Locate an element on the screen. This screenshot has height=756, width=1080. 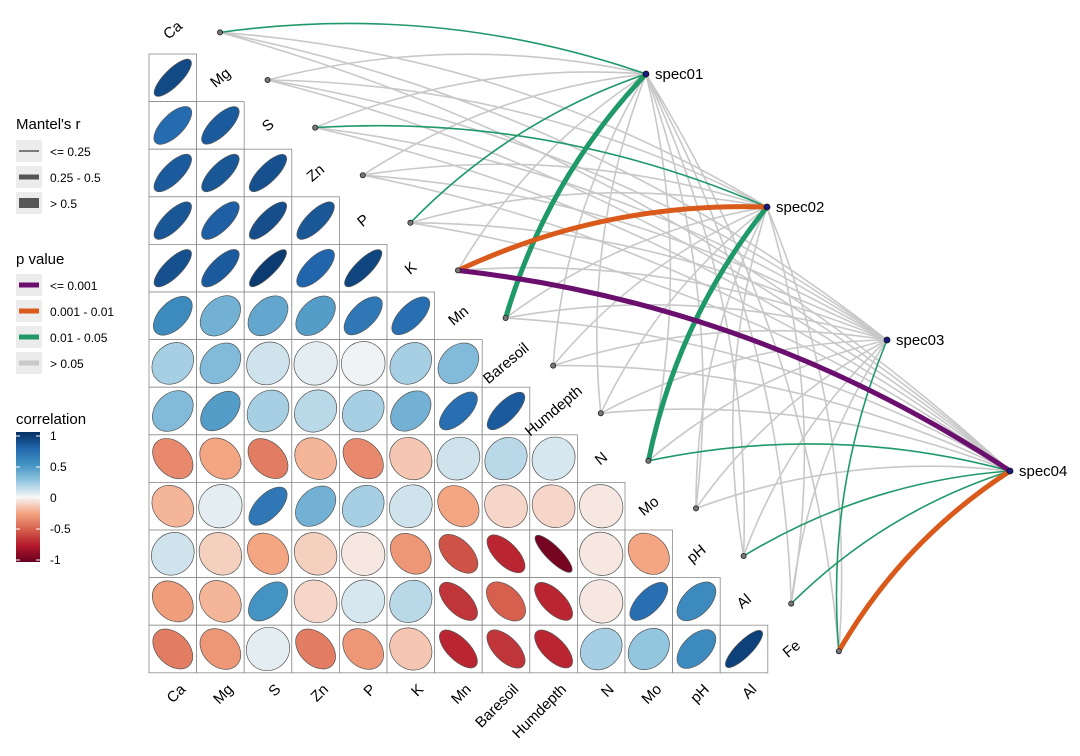
cell-n-mn-ellipse is located at coordinates (458, 458).